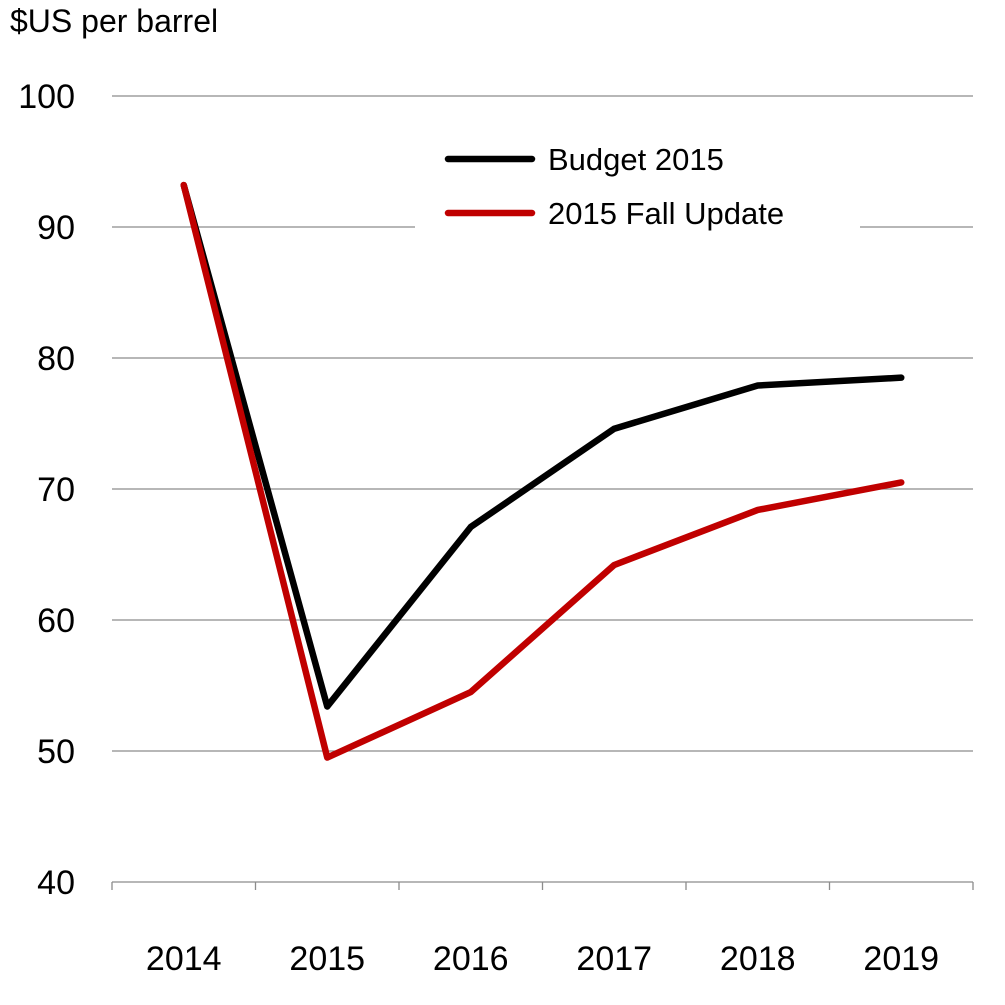 This screenshot has height=1005, width=1005. What do you see at coordinates (56, 359) in the screenshot?
I see `y-tick-label-80: 80` at bounding box center [56, 359].